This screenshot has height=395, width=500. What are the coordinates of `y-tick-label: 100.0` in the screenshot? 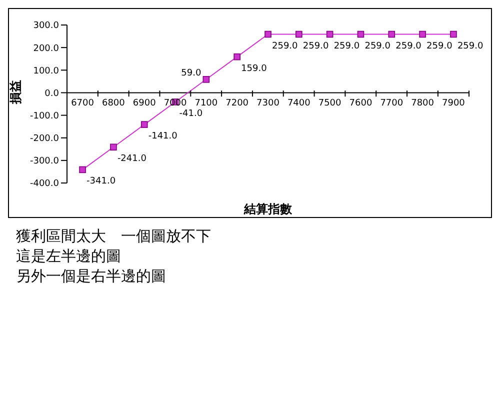 It's located at (46, 71).